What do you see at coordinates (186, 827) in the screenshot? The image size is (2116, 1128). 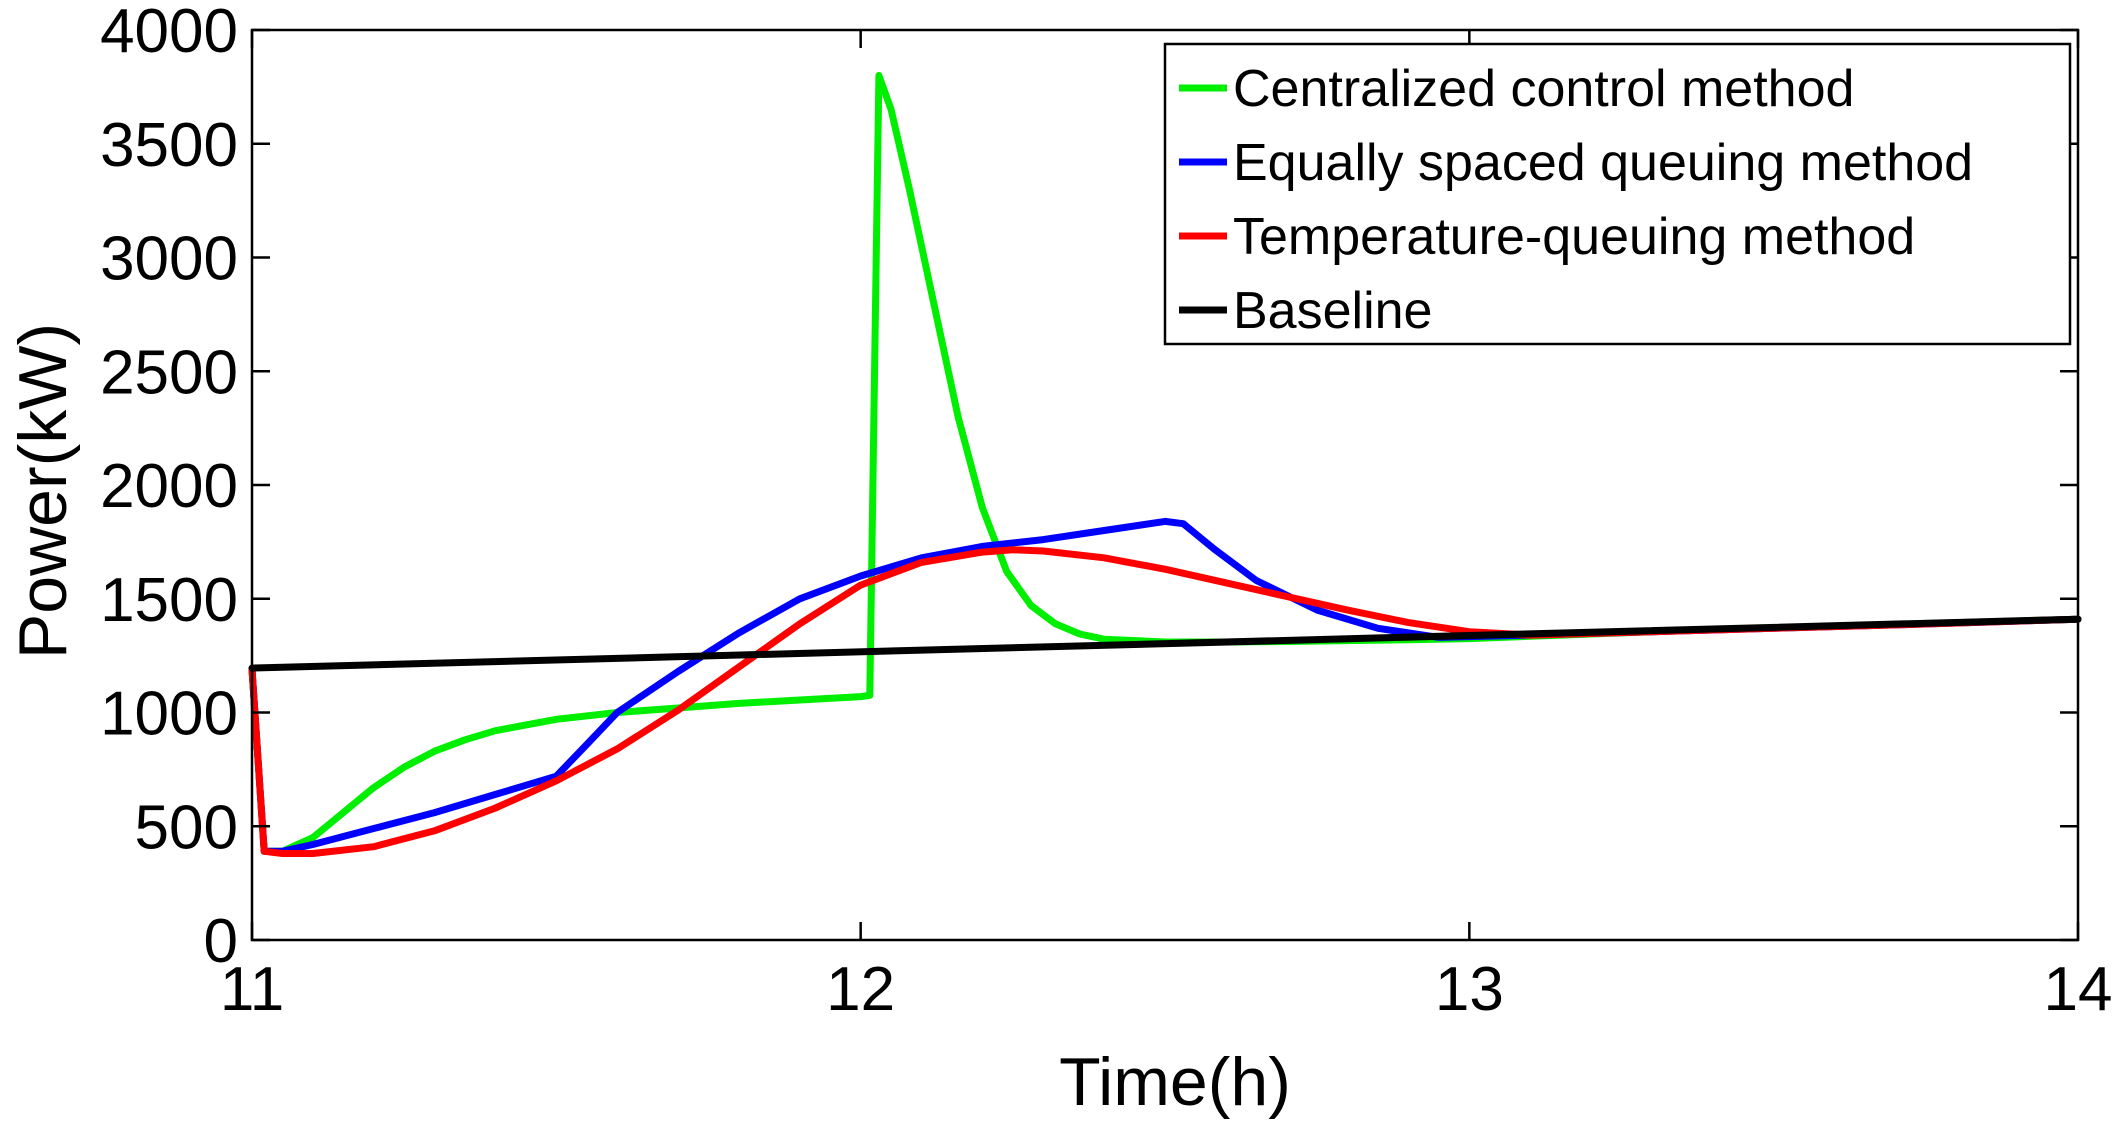 I see `y-tick-label: 500` at bounding box center [186, 827].